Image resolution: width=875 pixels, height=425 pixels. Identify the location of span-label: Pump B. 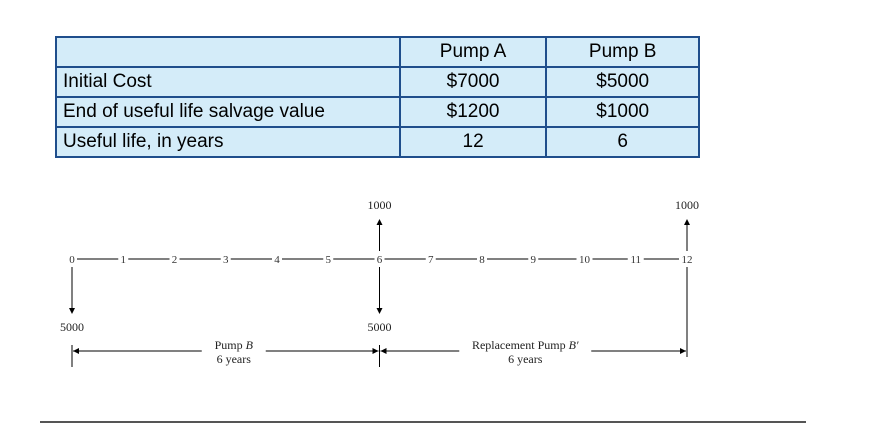
(234, 345).